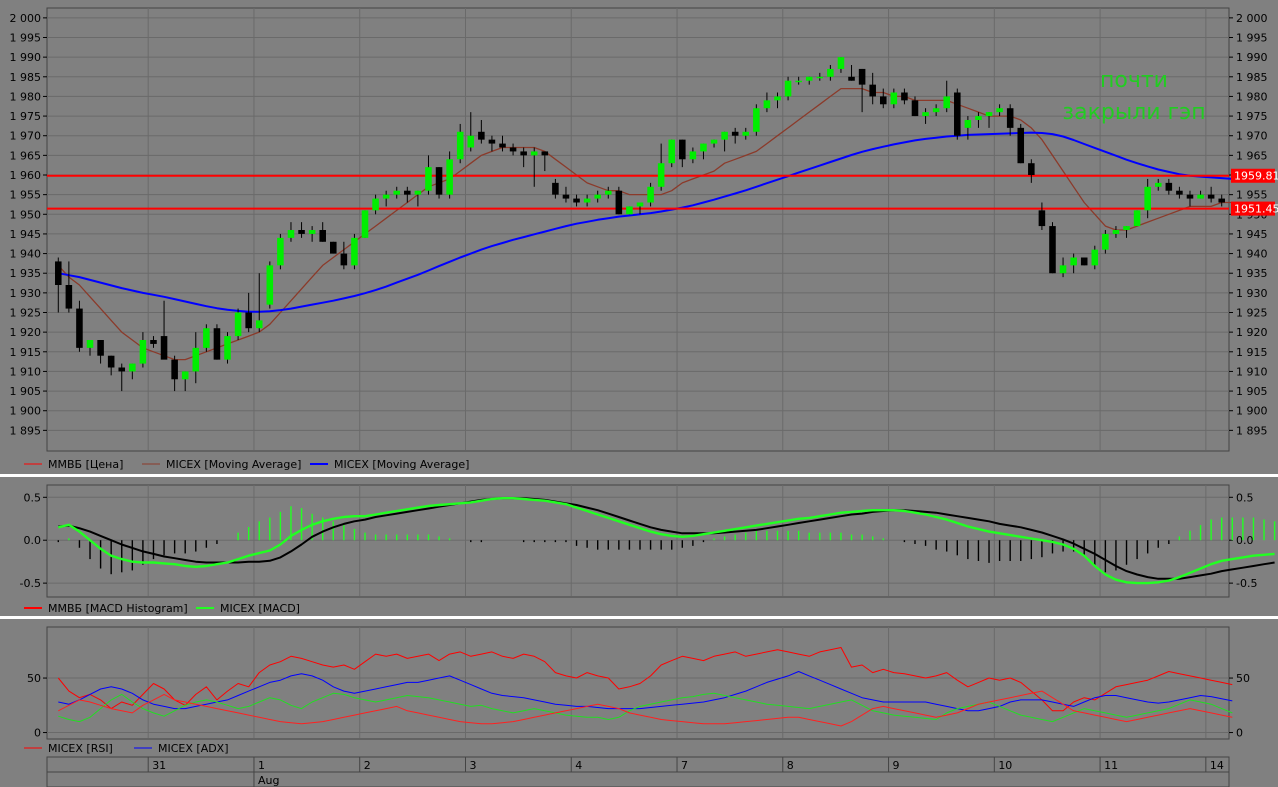 The width and height of the screenshot is (1278, 787). Describe the element at coordinates (26, 155) in the screenshot. I see `price-tick-left-14: 1 965` at that location.